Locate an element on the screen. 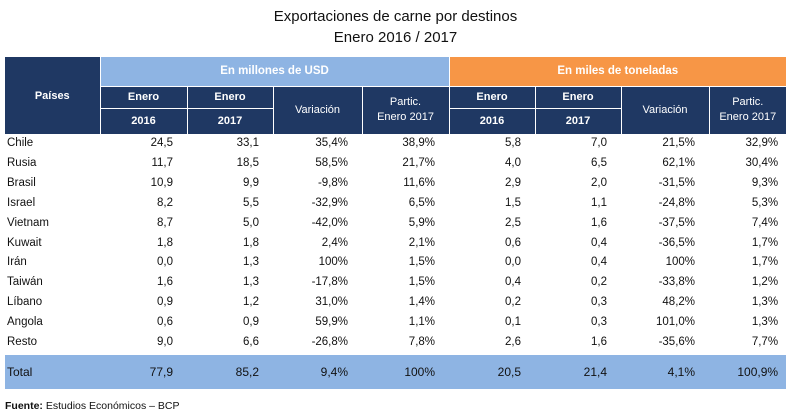  total-usd-variacion: 9,4% is located at coordinates (317, 370).